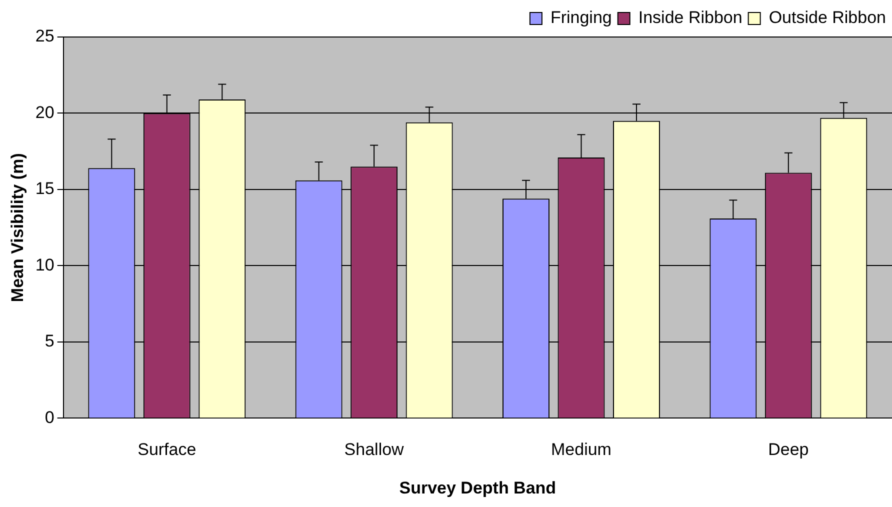 This screenshot has height=507, width=892. I want to click on x-axis-title: Survey Depth Band, so click(477, 488).